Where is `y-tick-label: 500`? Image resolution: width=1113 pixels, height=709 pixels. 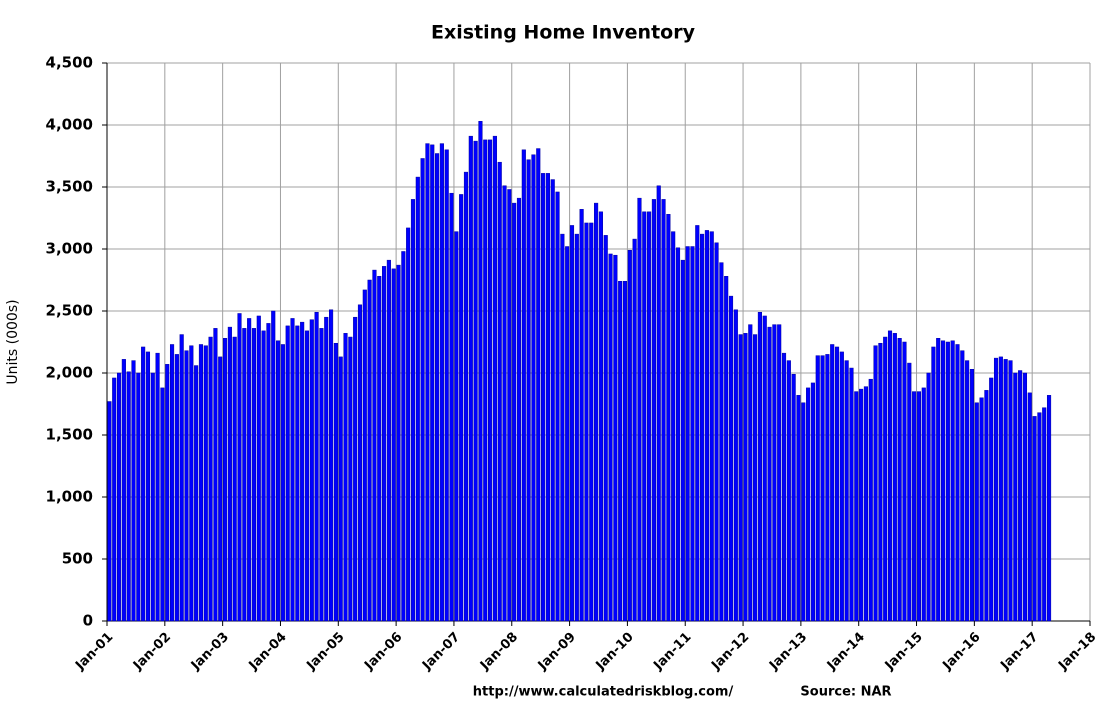 y-tick-label: 500 is located at coordinates (77, 559).